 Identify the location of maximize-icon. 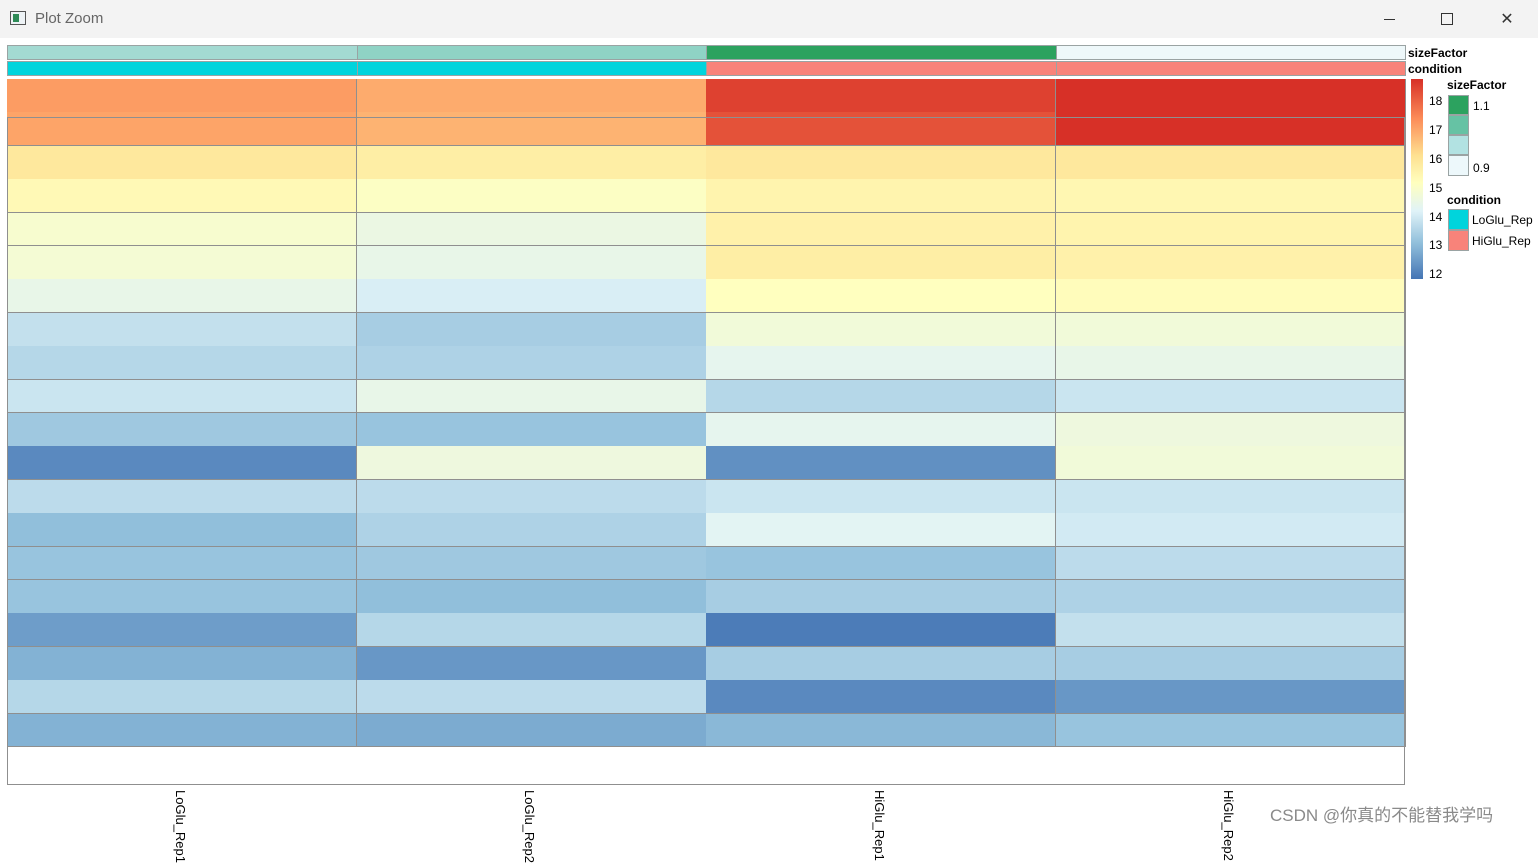
(1447, 19).